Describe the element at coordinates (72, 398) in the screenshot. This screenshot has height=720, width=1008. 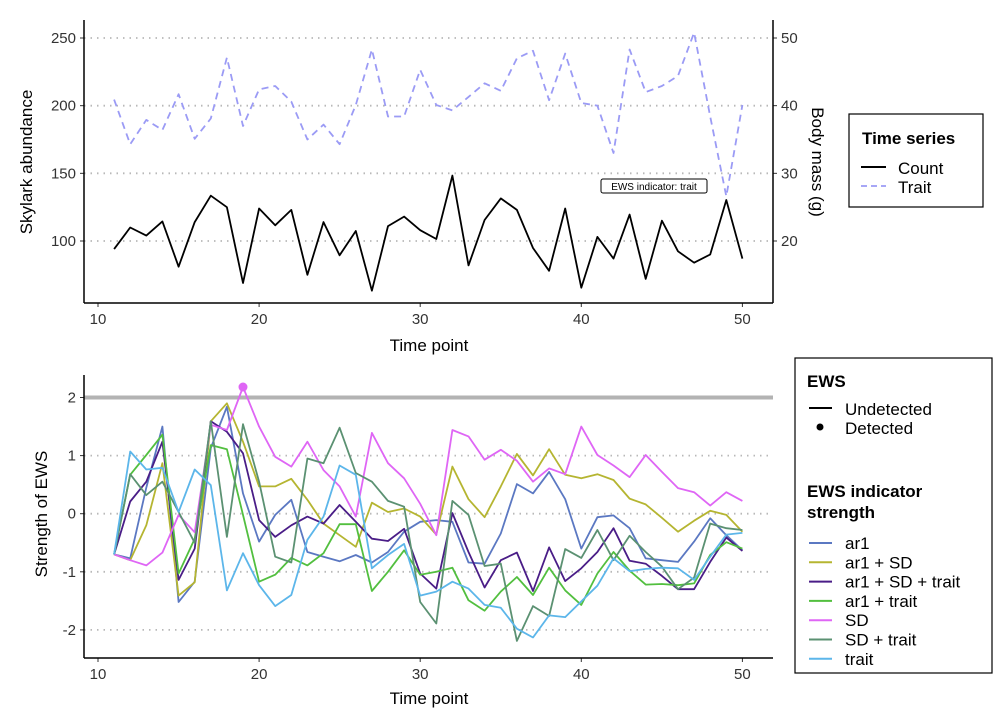
I see `y-tick-label: 2` at that location.